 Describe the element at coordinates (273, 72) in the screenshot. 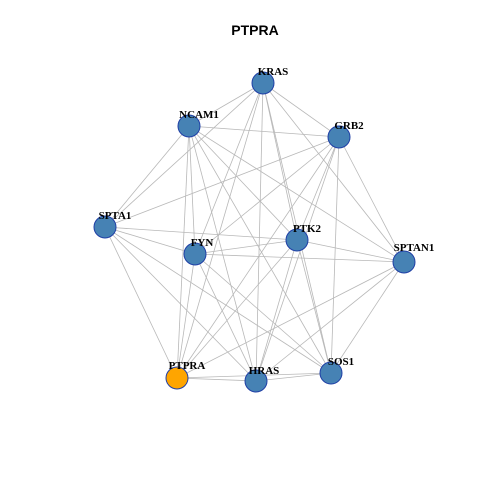

I see `node-label-kras: KRAS` at that location.